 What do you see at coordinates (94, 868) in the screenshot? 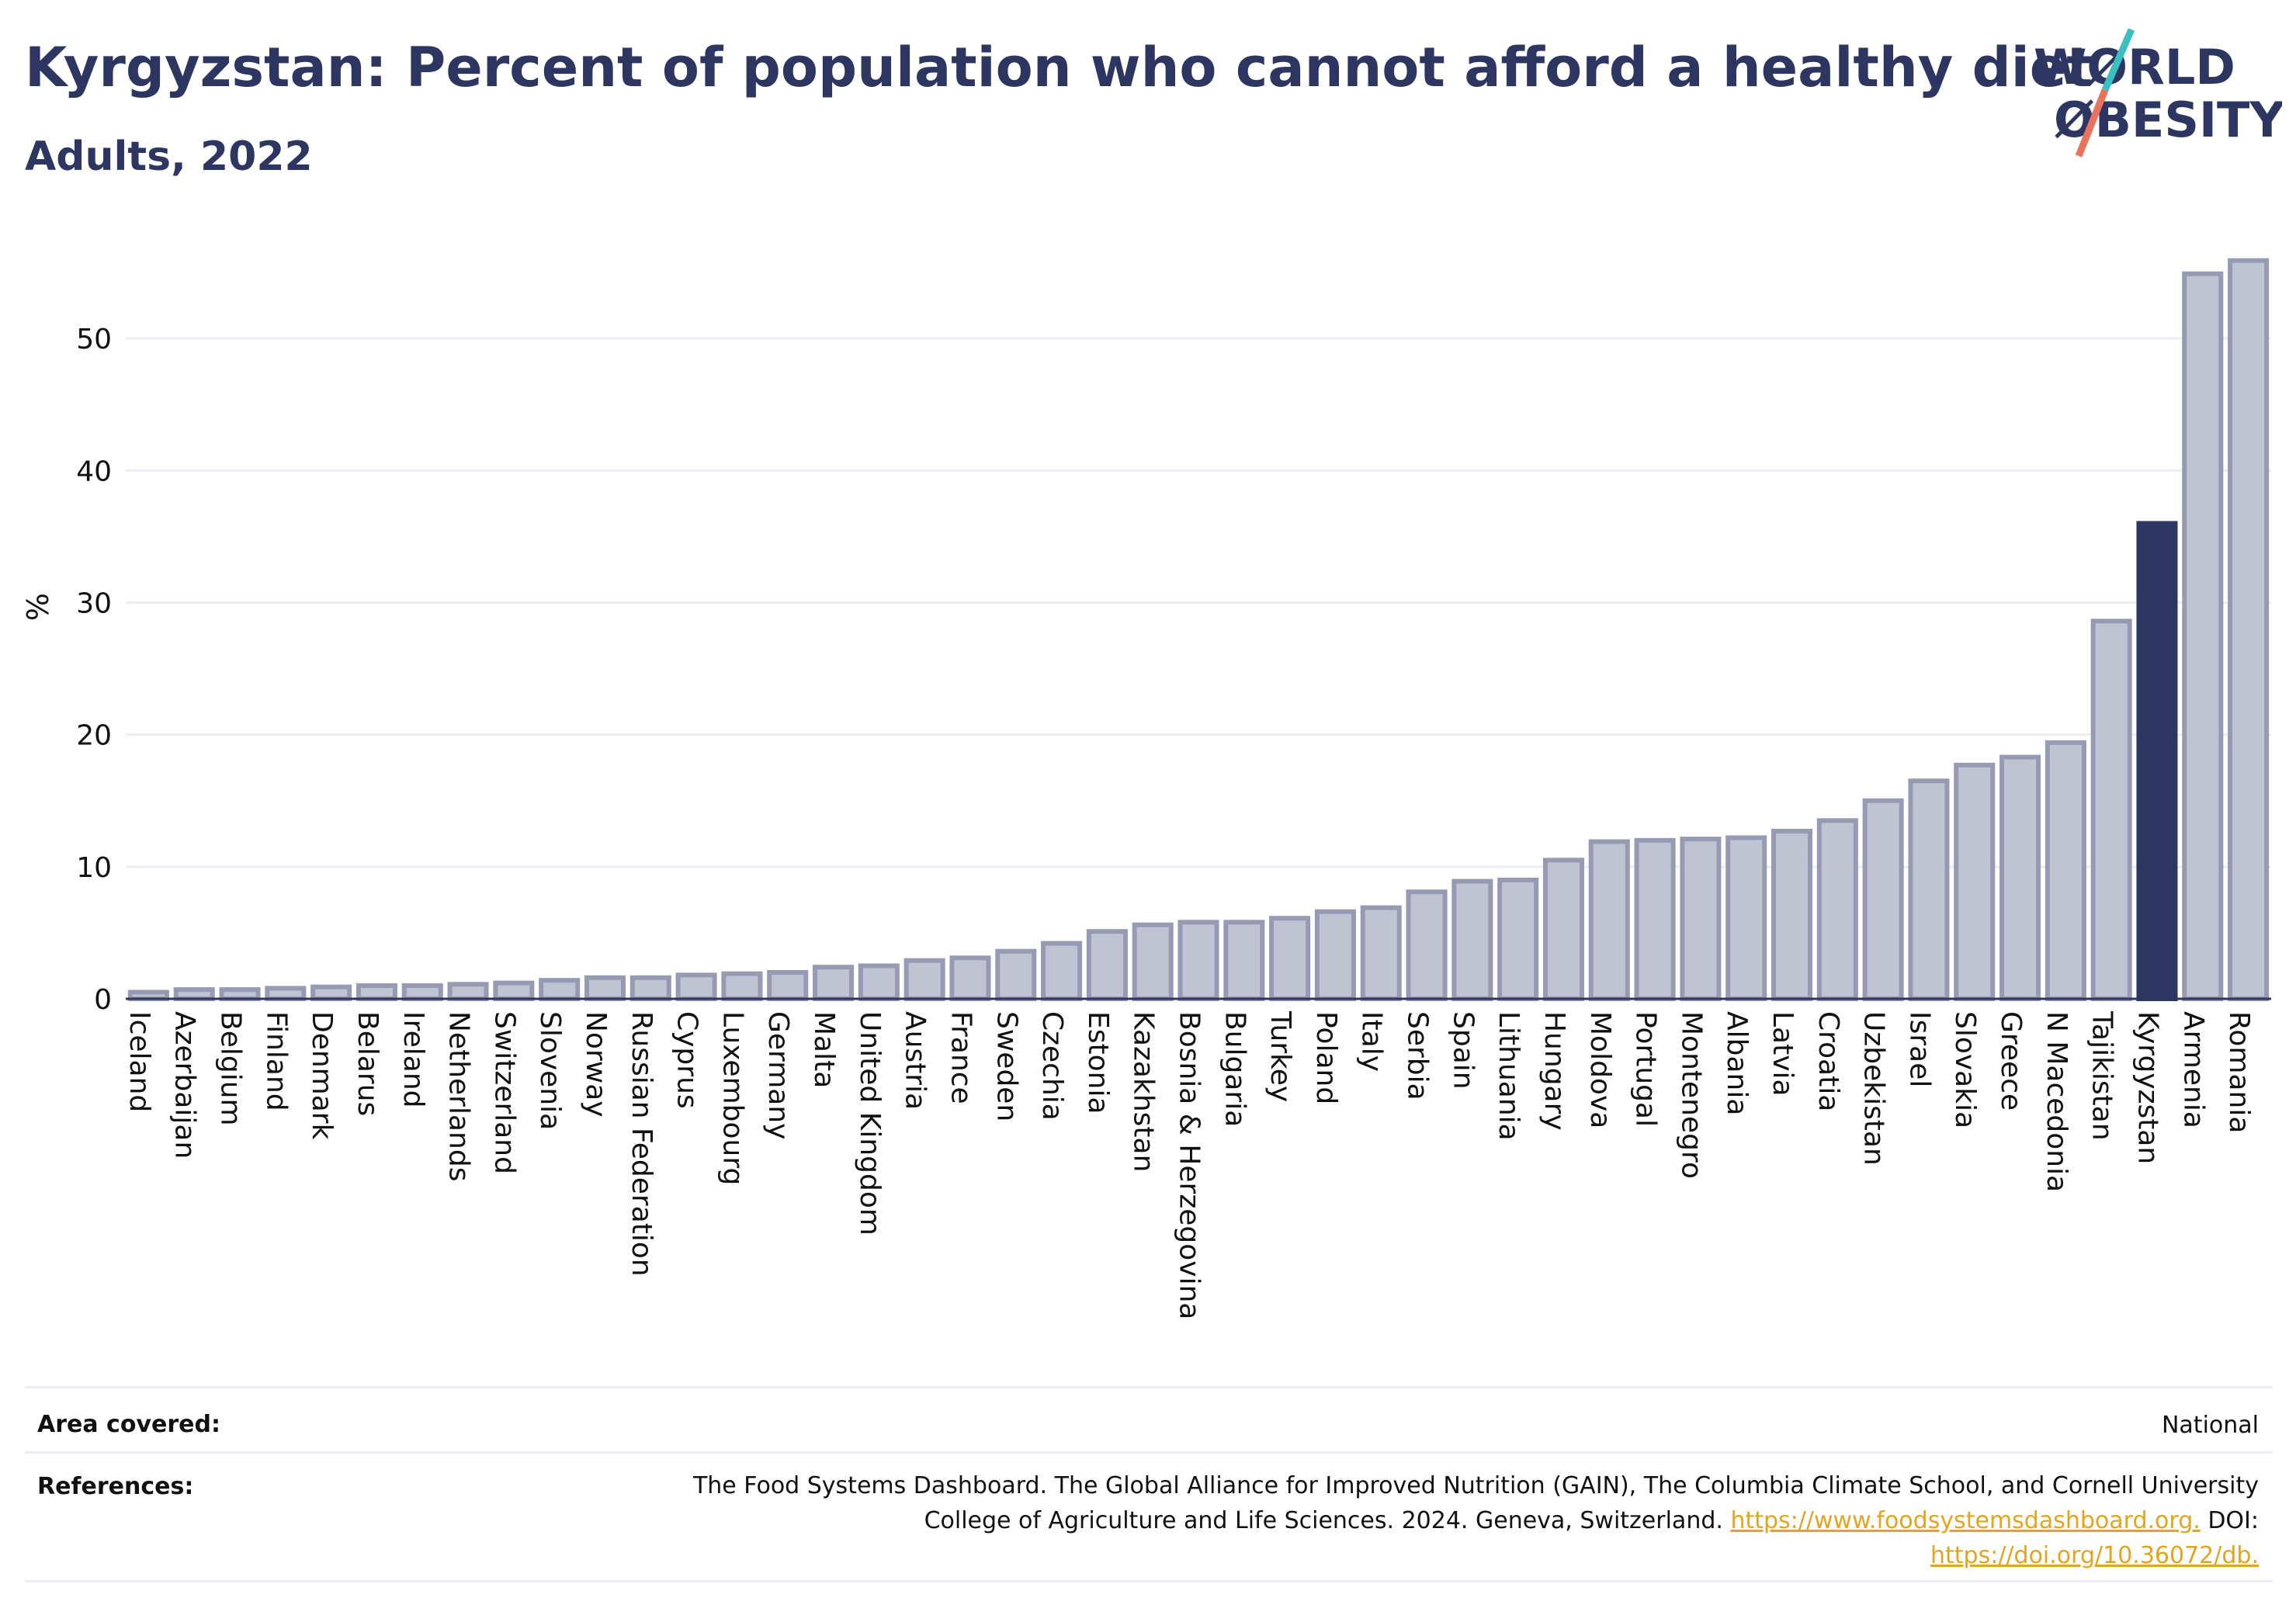
I see `y-tick-label: 10` at bounding box center [94, 868].